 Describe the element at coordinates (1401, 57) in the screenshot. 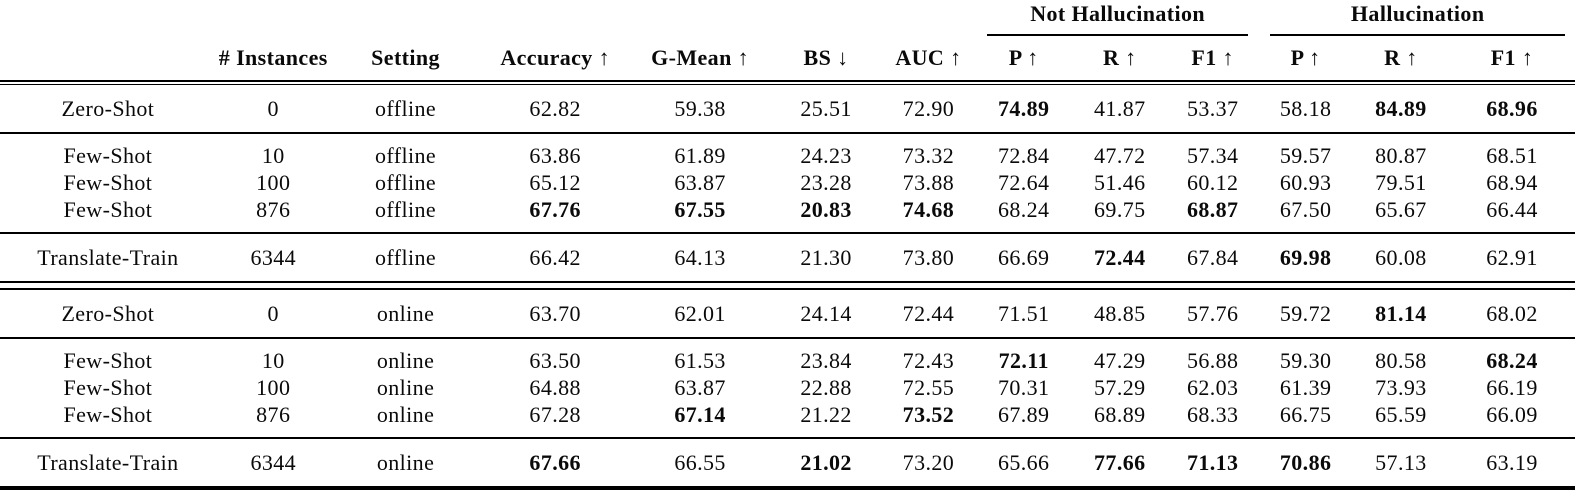

I see `col-header-hall-recall: R ↑` at that location.